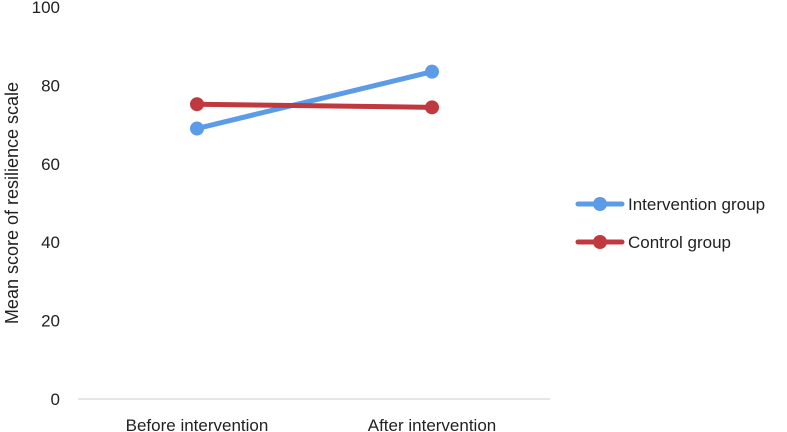 Image resolution: width=787 pixels, height=432 pixels. Describe the element at coordinates (432, 424) in the screenshot. I see `x-tick-label: After intervention` at that location.